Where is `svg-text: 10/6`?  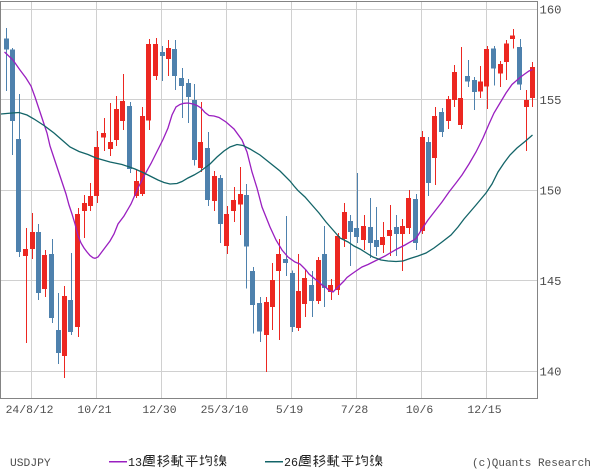 svg-text: 10/6 is located at coordinates (420, 411).